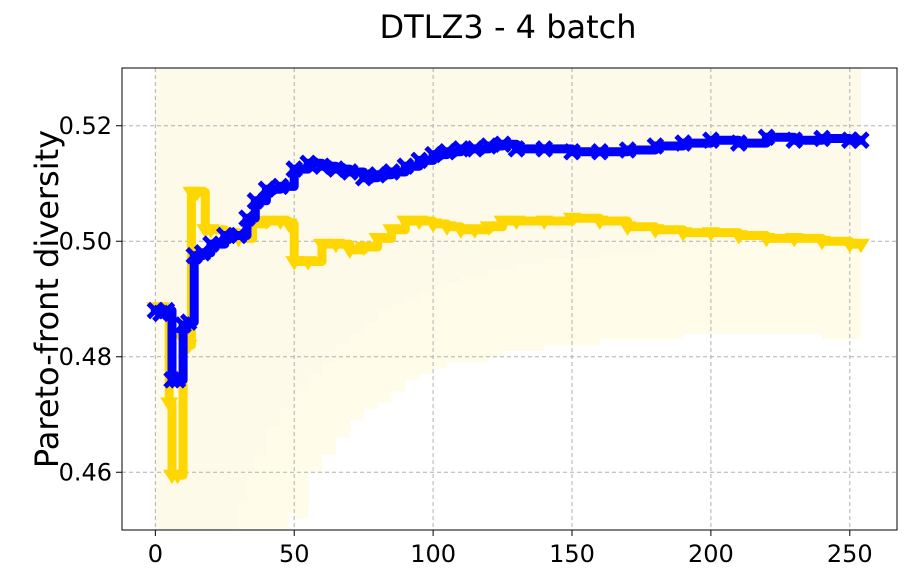 The height and width of the screenshot is (578, 906). What do you see at coordinates (47, 299) in the screenshot?
I see `y-axis-label: Pareto-front diversity` at bounding box center [47, 299].